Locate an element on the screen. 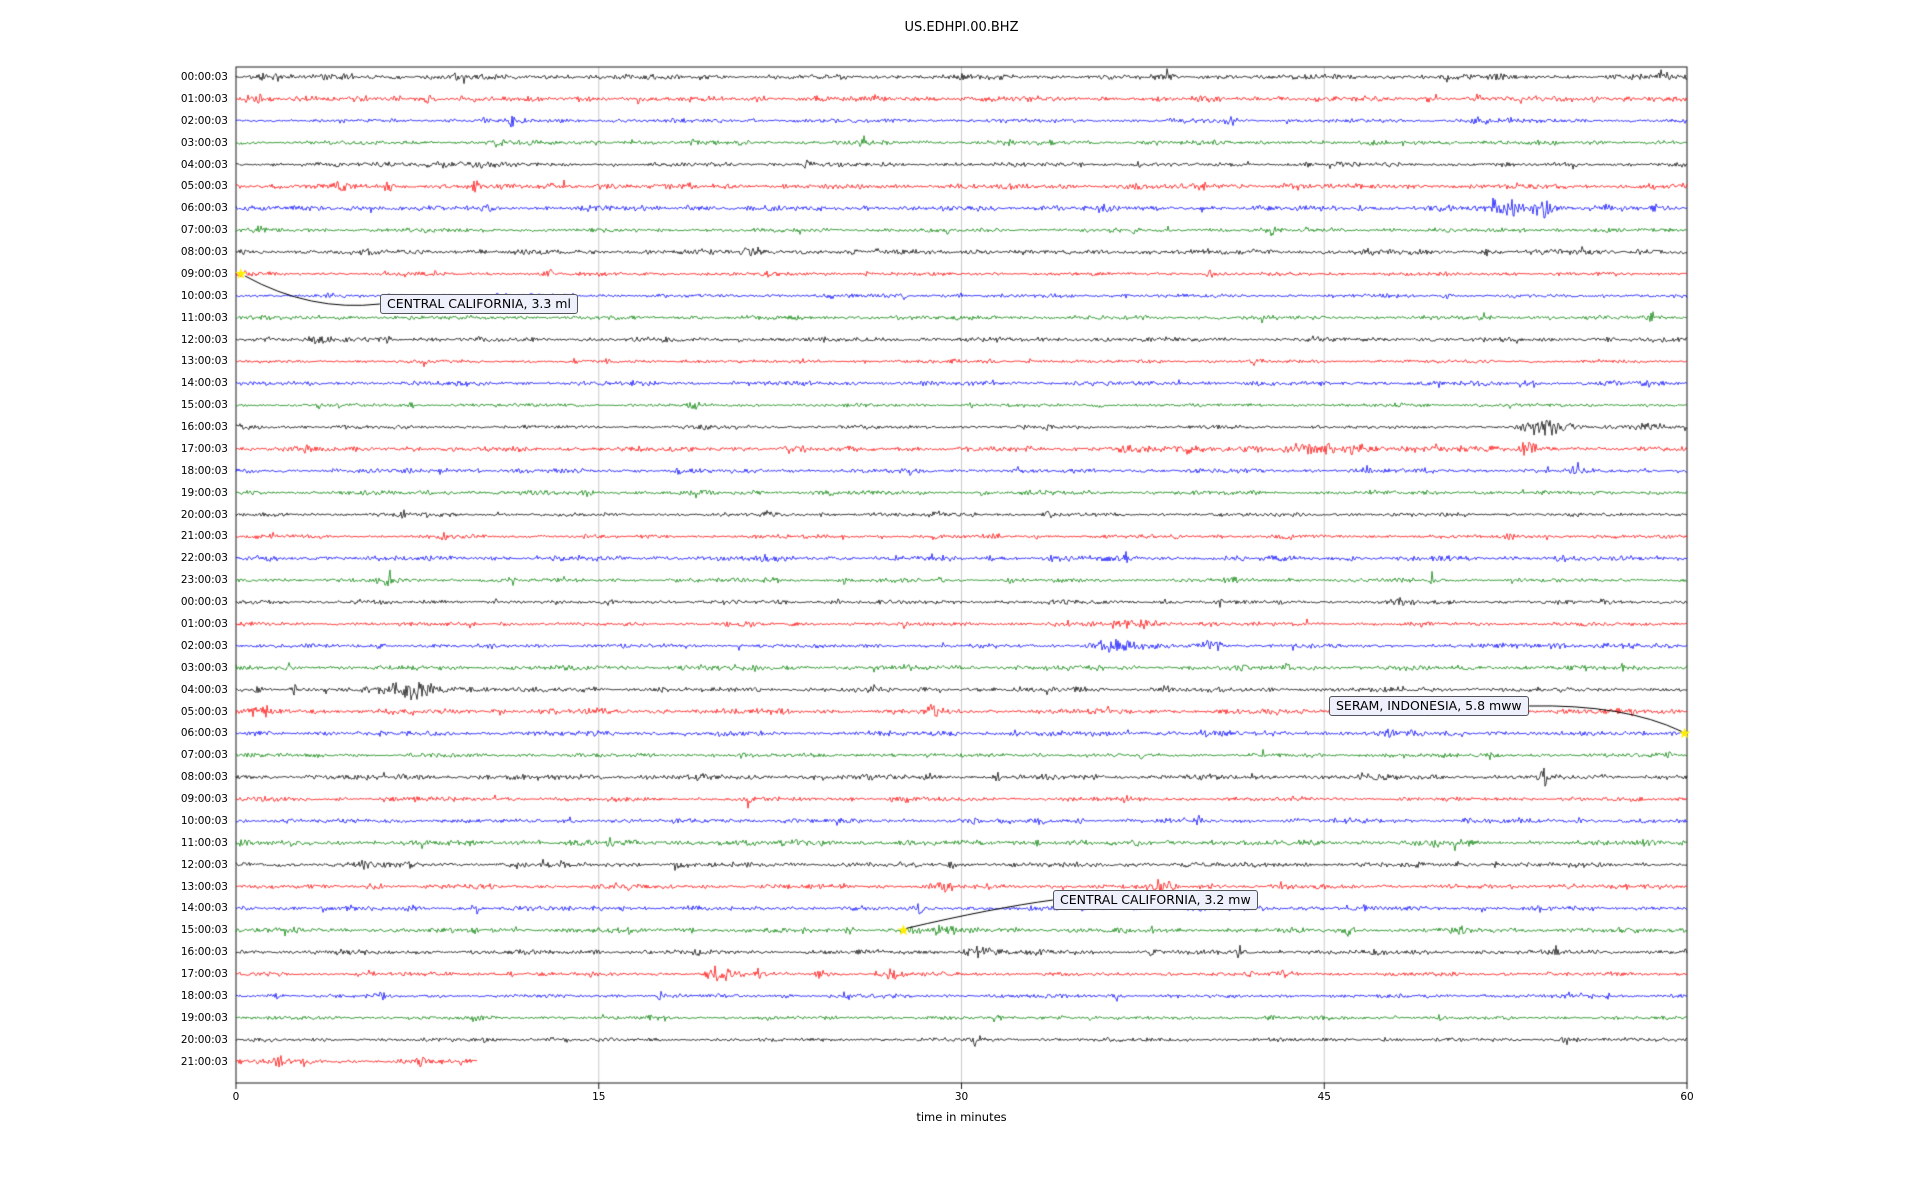  event-annotation-central-california-32: CENTRAL CALIFORNIA, 3.2 mw is located at coordinates (1155, 900).